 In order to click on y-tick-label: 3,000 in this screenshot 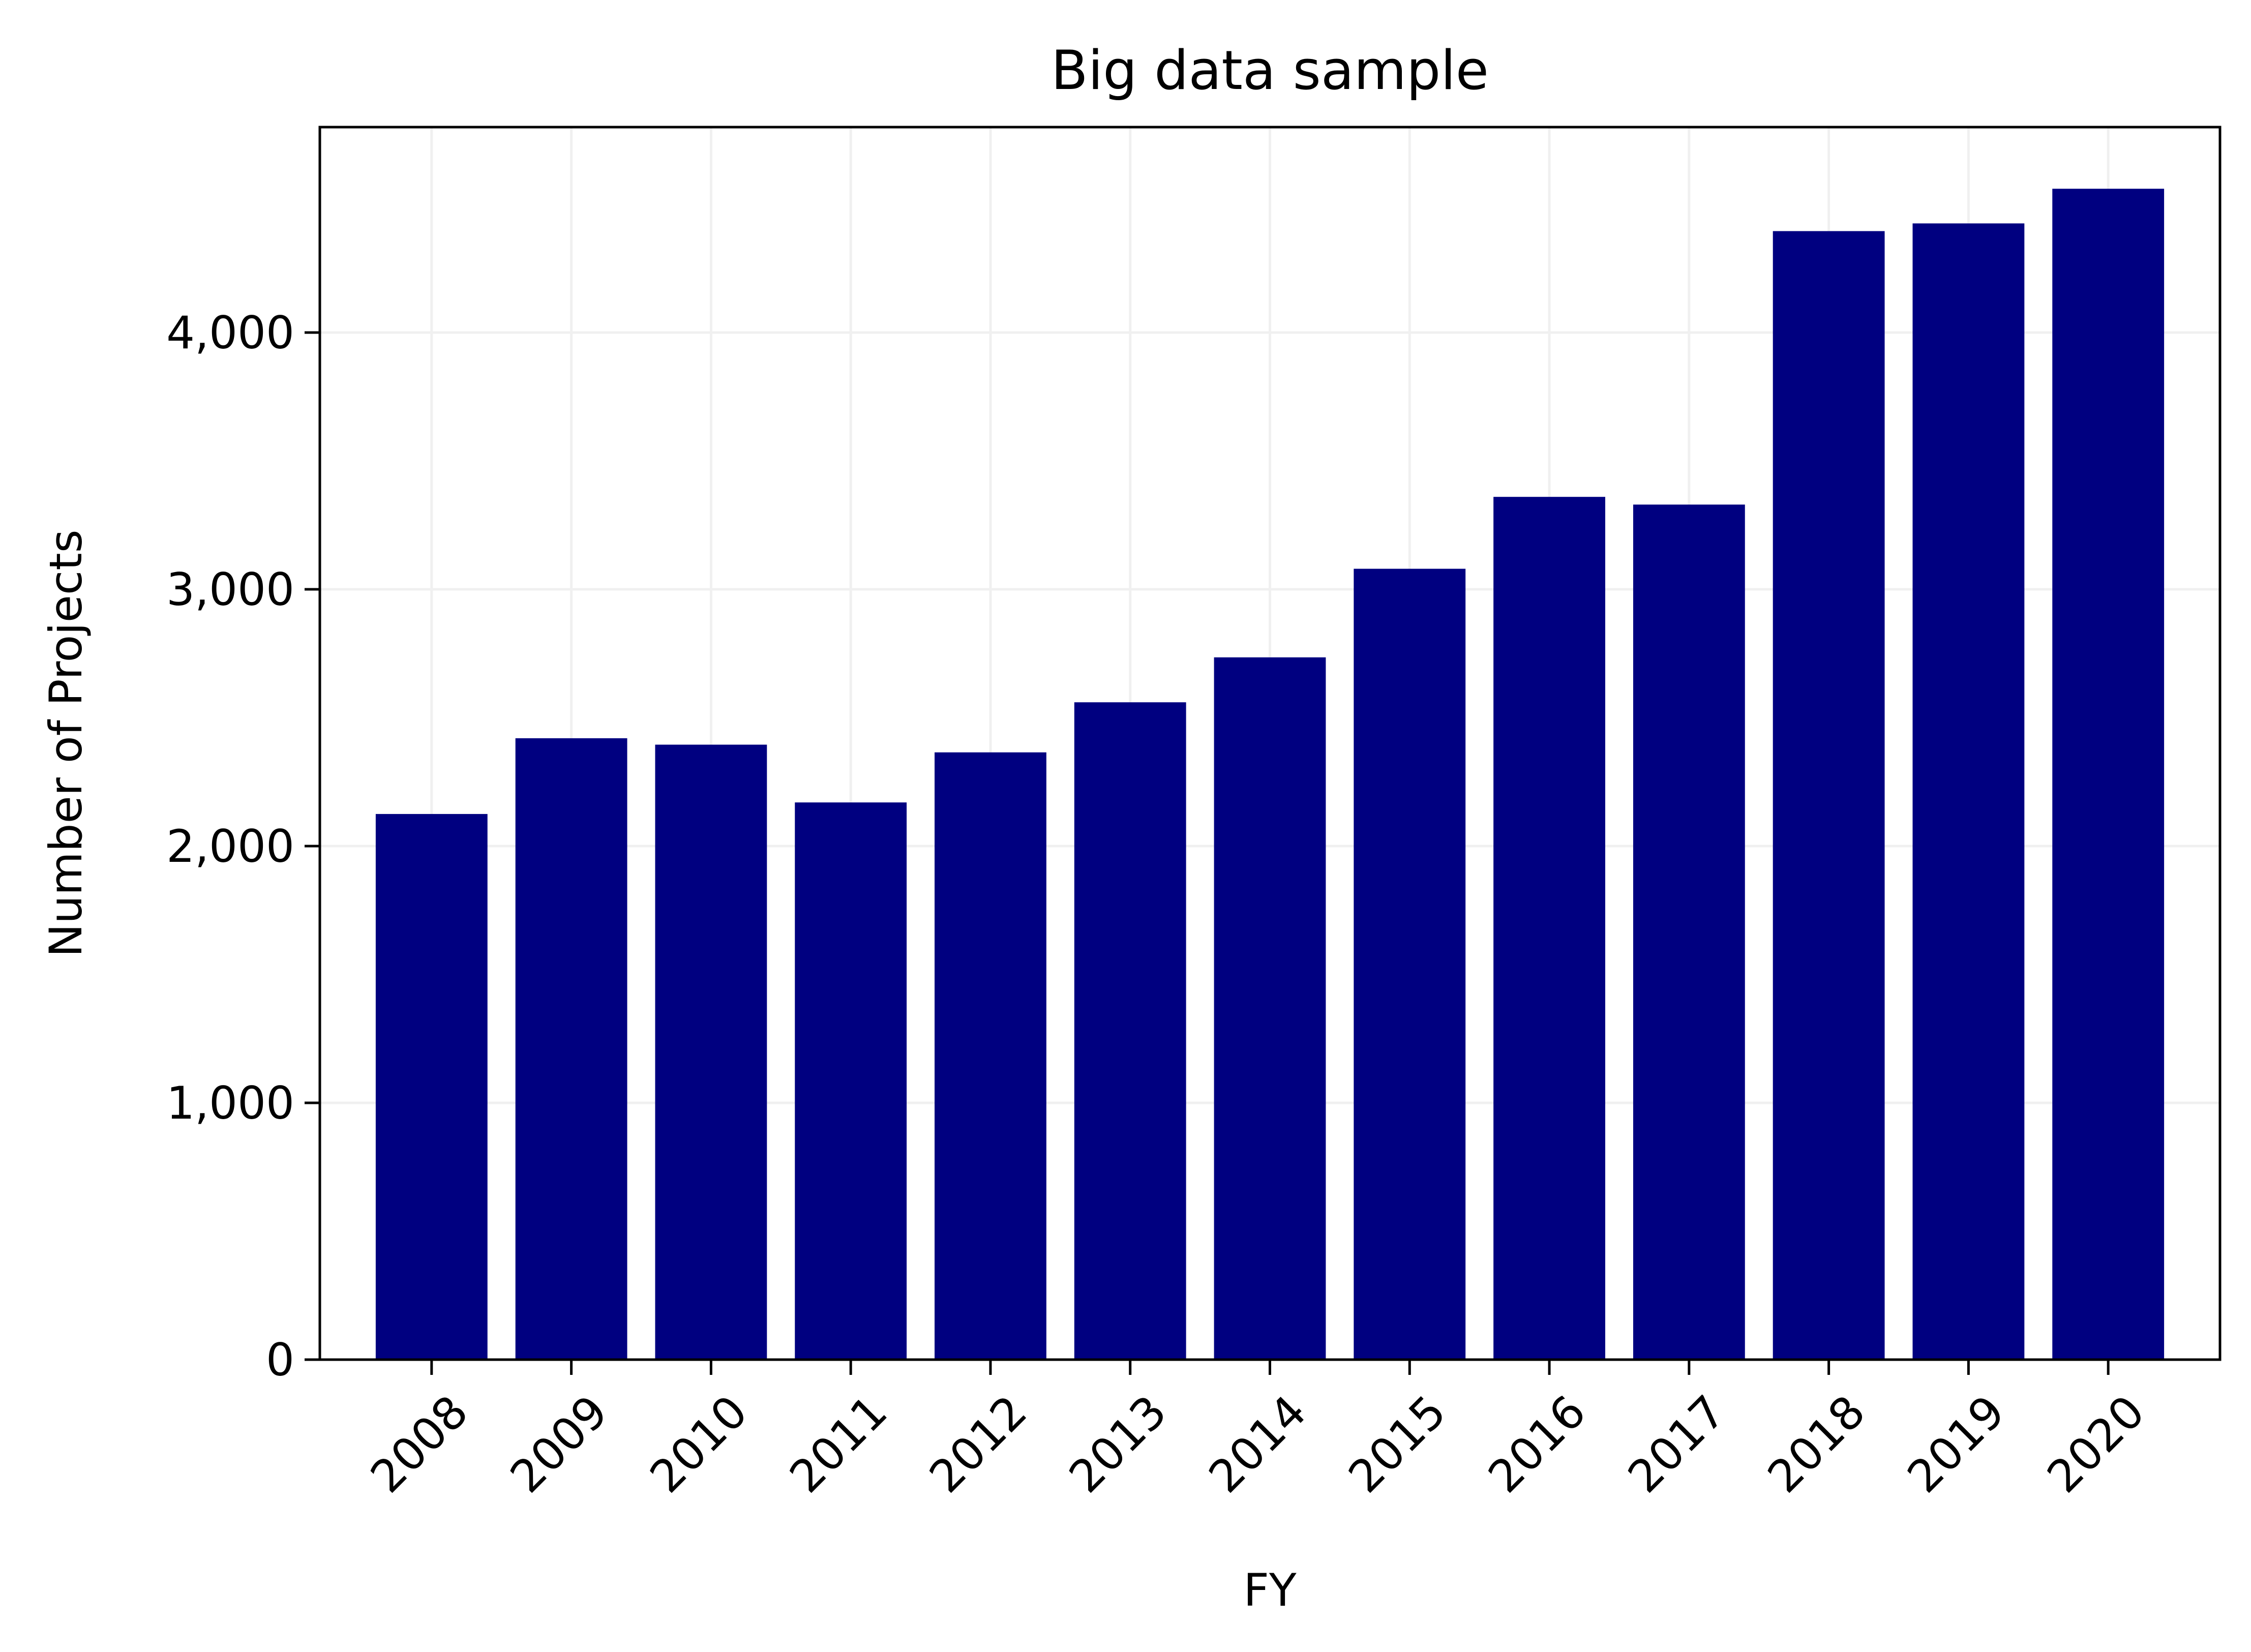, I will do `click(230, 589)`.